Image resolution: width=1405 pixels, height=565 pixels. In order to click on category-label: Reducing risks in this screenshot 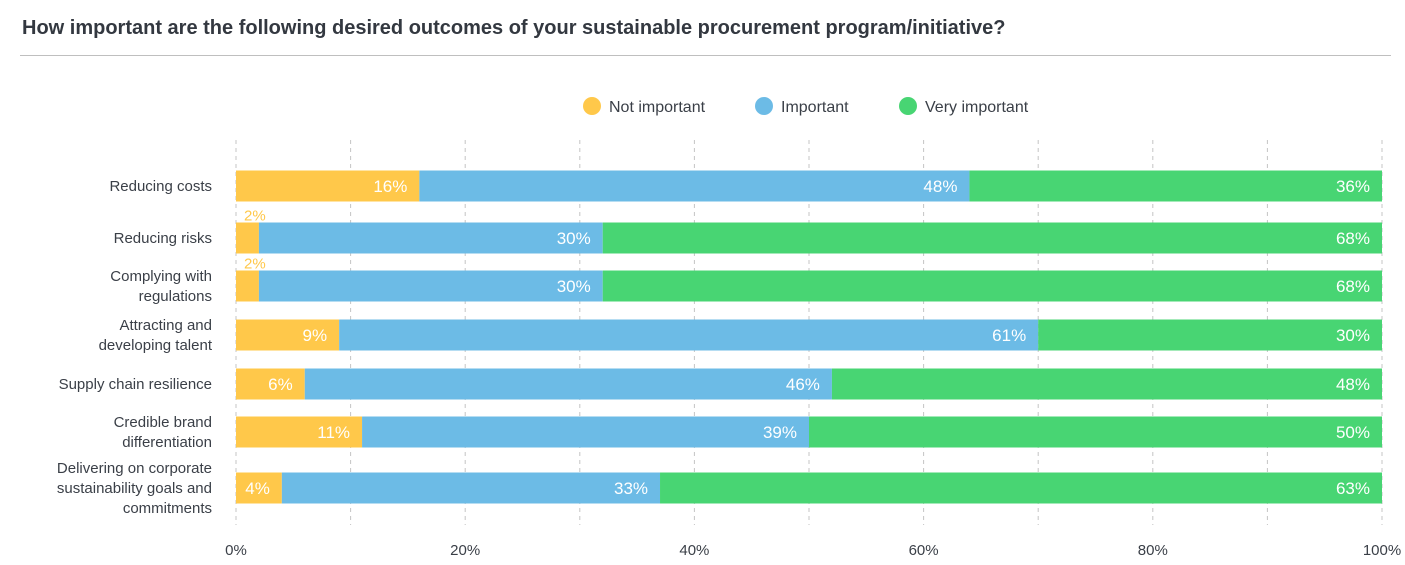, I will do `click(163, 238)`.